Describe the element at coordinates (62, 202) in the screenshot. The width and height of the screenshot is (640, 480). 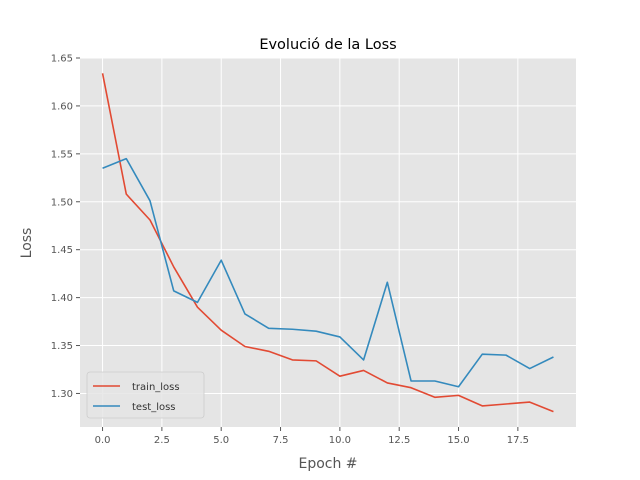
I see `y-tick-label: 1.50` at that location.